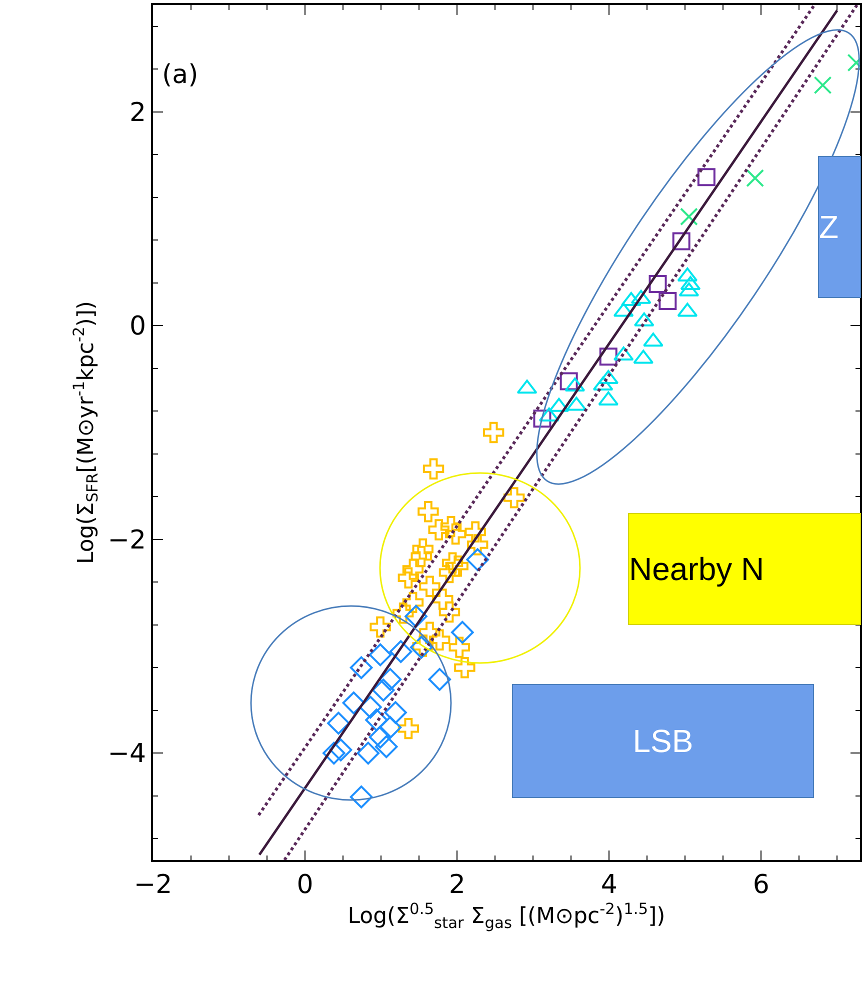 This screenshot has width=863, height=985. What do you see at coordinates (761, 885) in the screenshot?
I see `x-tick-label: 6` at bounding box center [761, 885].